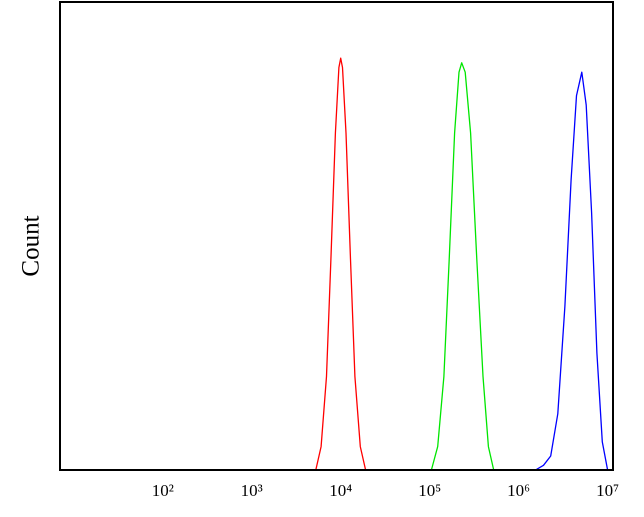 The width and height of the screenshot is (644, 517). What do you see at coordinates (518, 490) in the screenshot?
I see `x-tick-label: 10⁶` at bounding box center [518, 490].